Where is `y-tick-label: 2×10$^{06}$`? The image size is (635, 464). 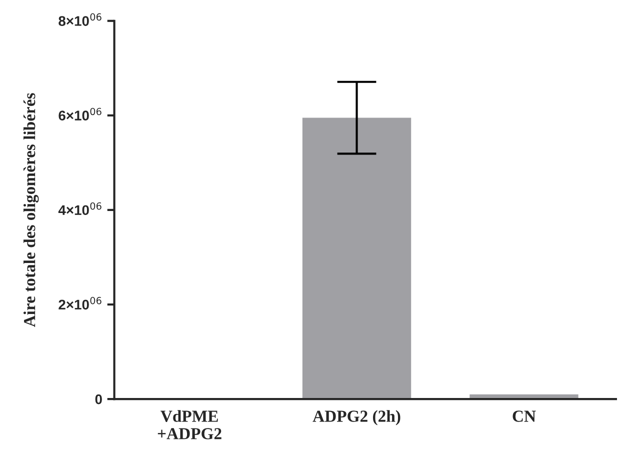 y-tick-label: 2×10$^{06}$ is located at coordinates (80, 303).